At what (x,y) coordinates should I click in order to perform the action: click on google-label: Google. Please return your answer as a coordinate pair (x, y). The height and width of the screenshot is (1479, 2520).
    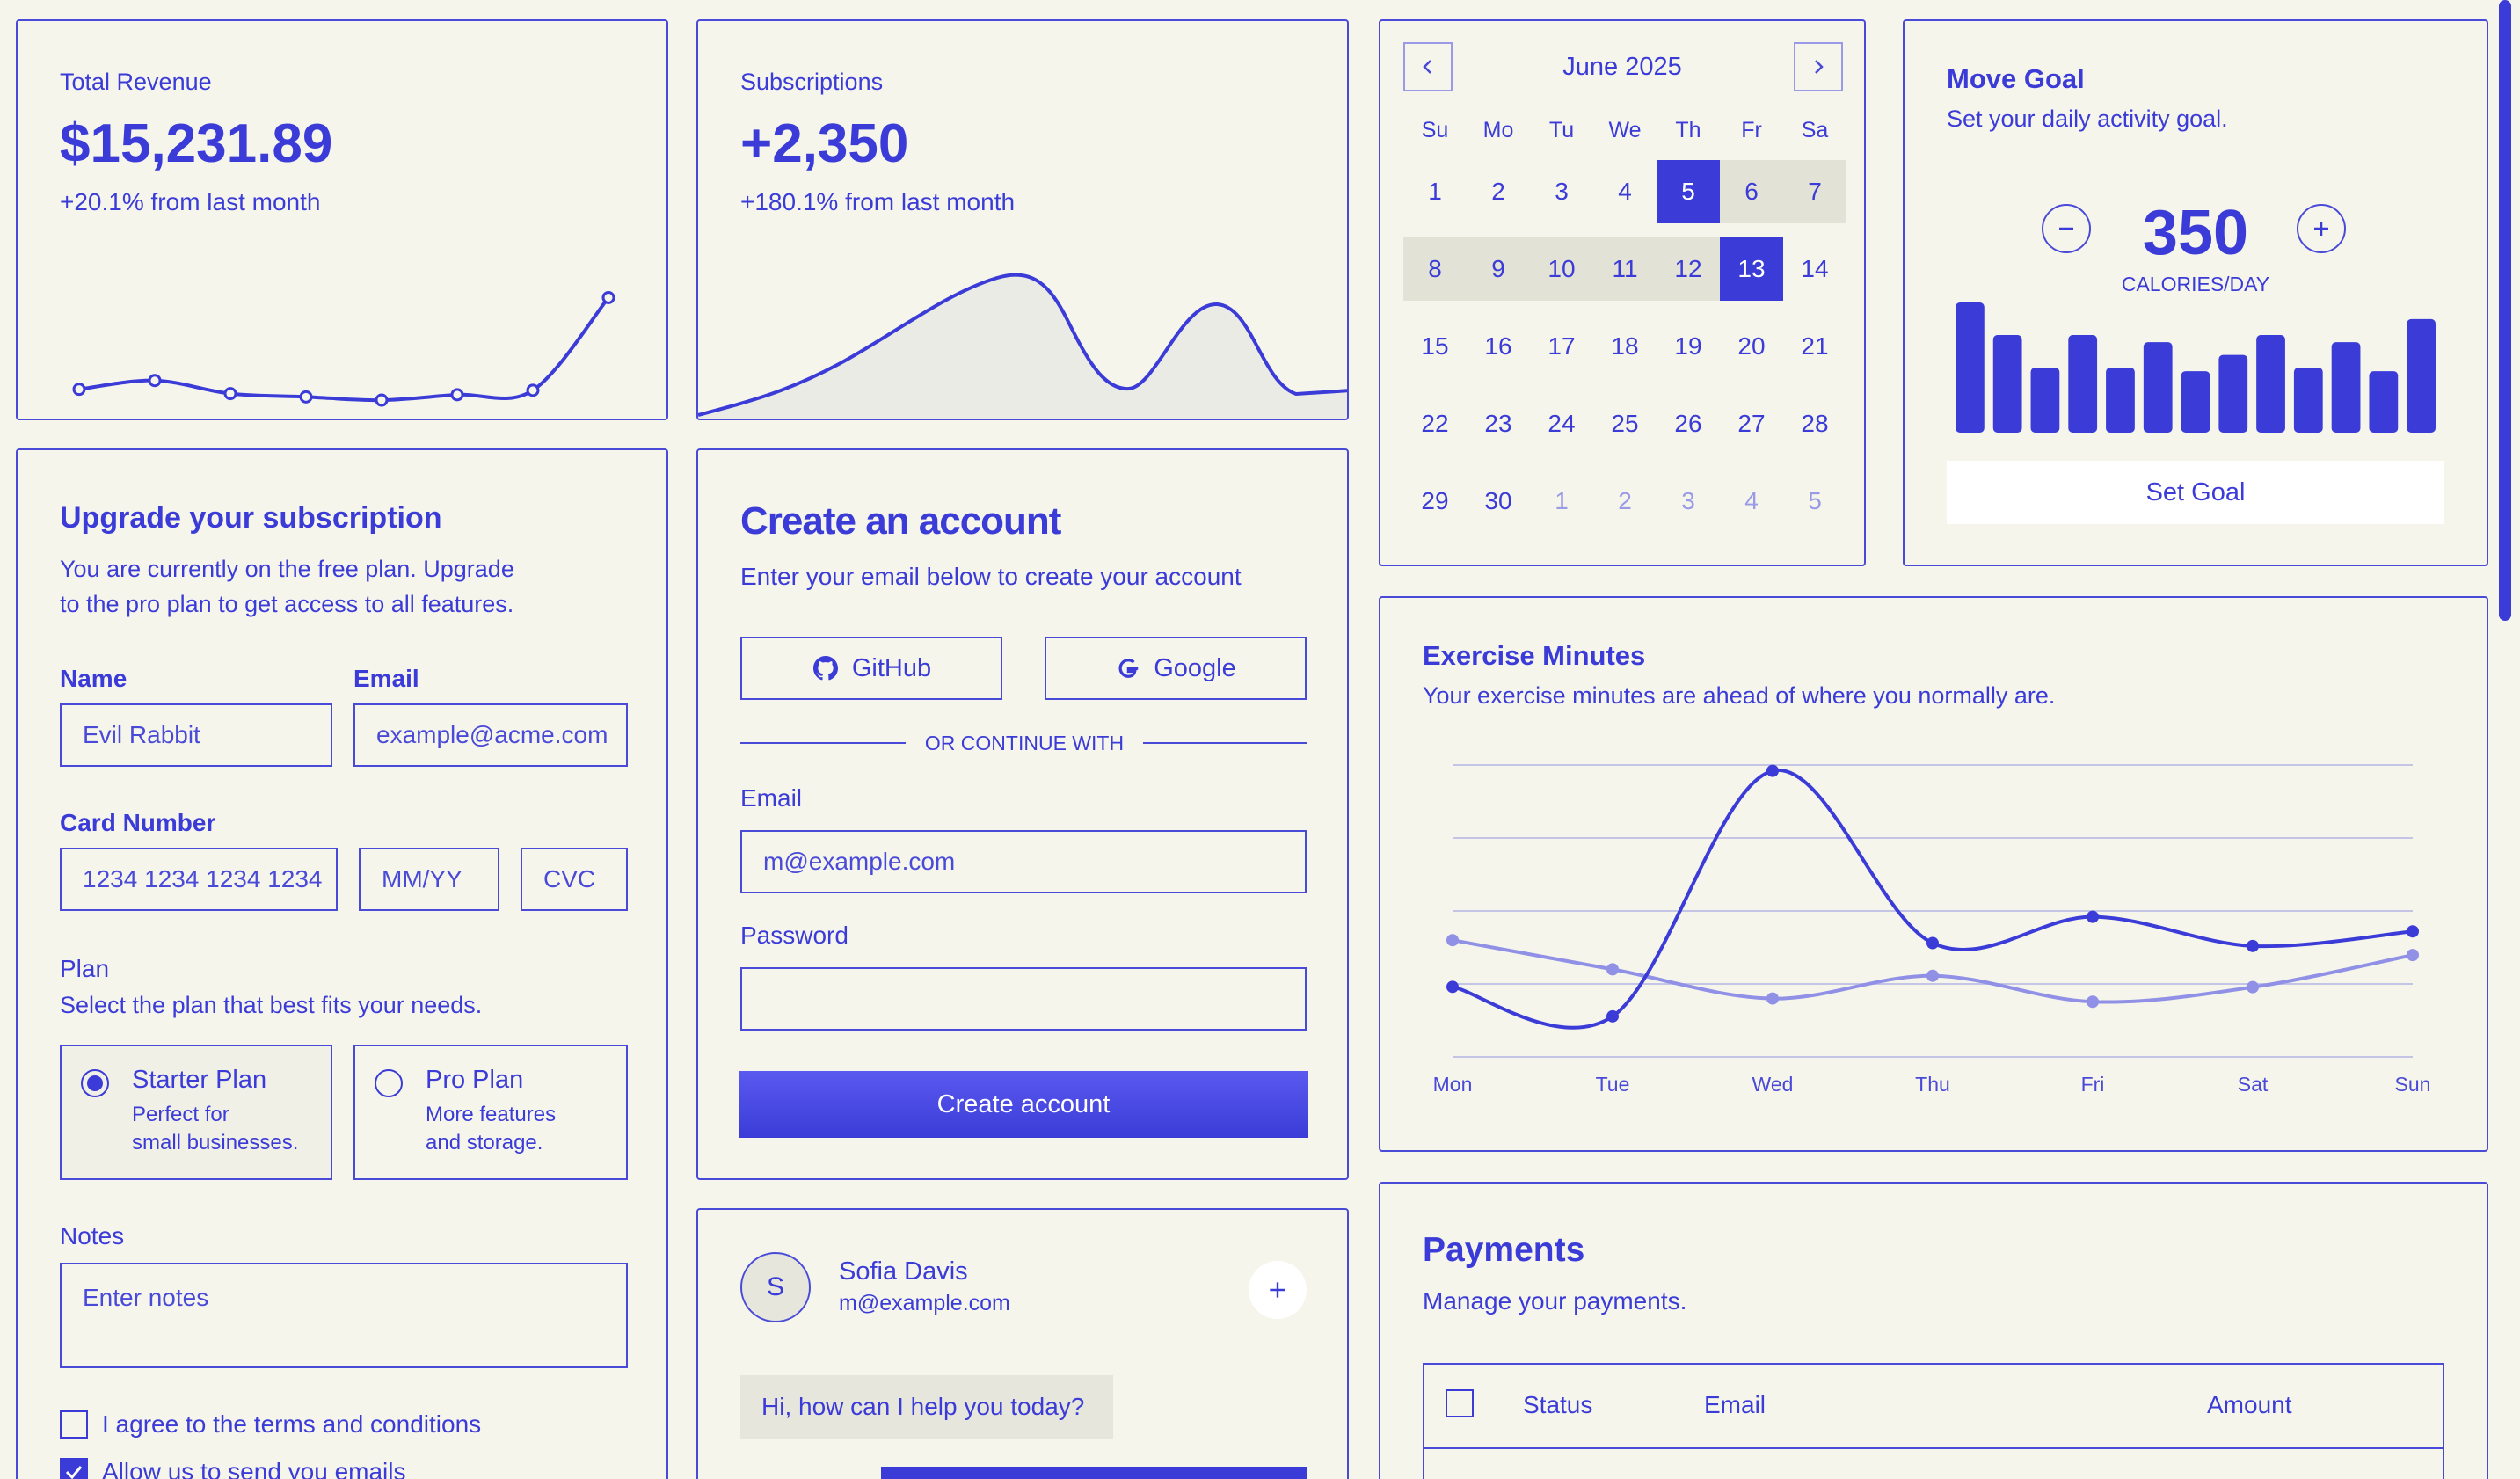
    Looking at the image, I should click on (1195, 667).